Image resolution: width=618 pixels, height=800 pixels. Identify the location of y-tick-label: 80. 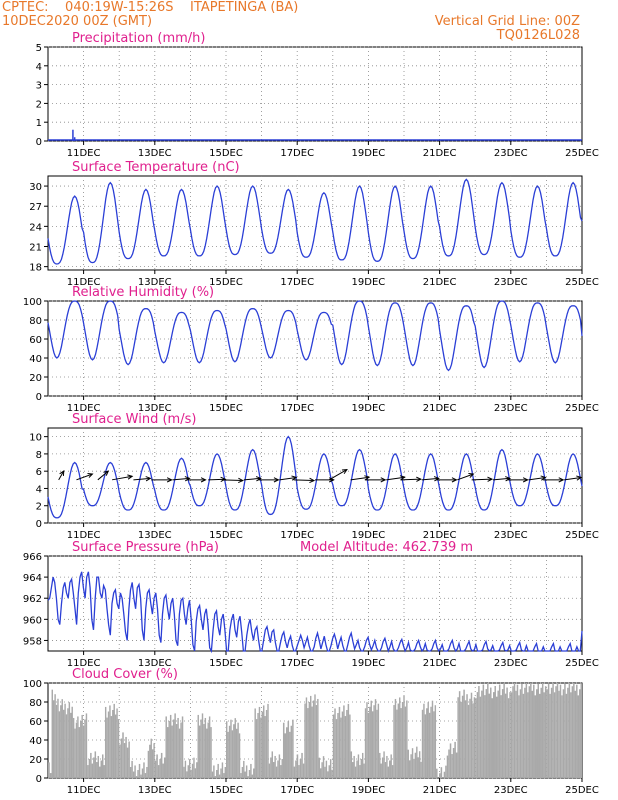
(35, 703).